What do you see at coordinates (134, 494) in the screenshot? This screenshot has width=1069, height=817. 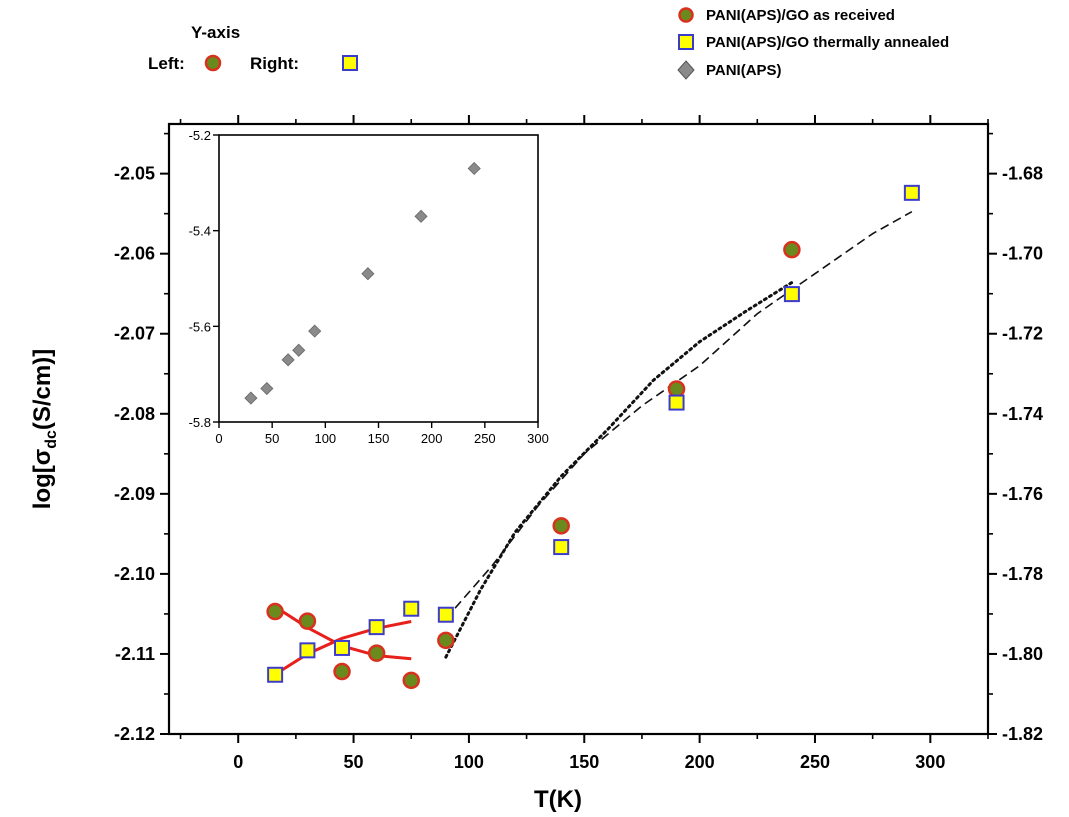 I see `y-left-tick-label: -2.09` at bounding box center [134, 494].